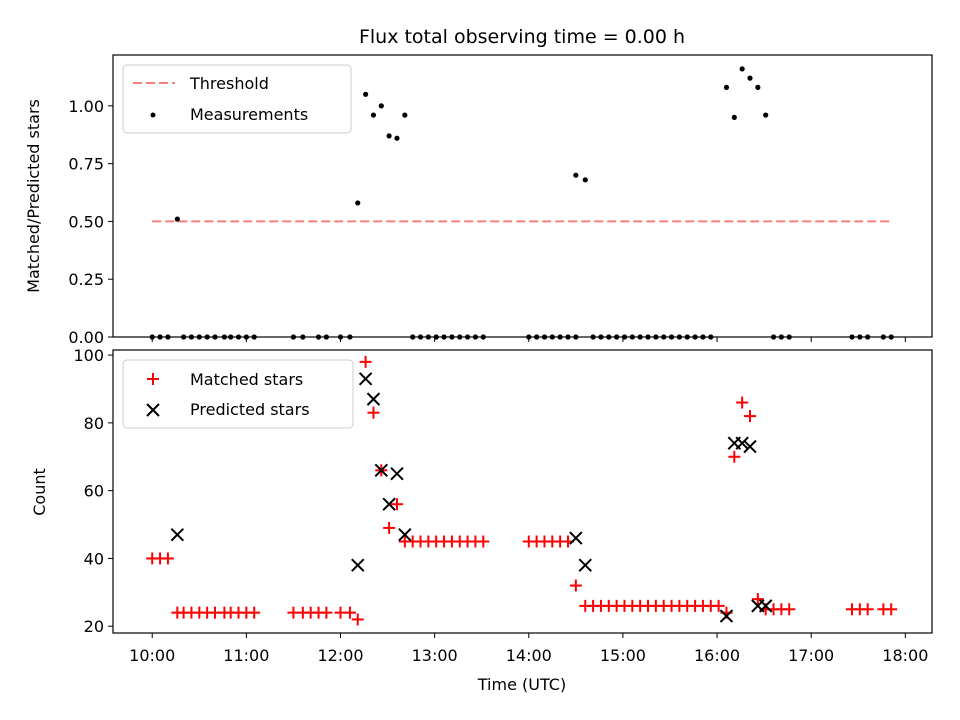 Image resolution: width=960 pixels, height=720 pixels. I want to click on top-y-tick-label: 1.00, so click(86, 106).